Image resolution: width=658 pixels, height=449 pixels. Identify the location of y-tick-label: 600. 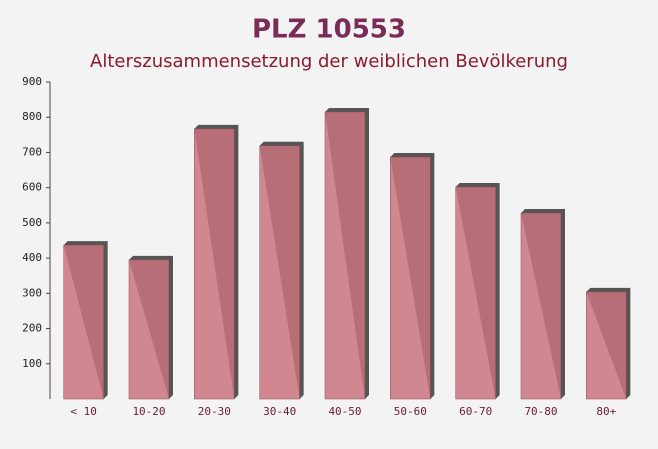
(32, 187).